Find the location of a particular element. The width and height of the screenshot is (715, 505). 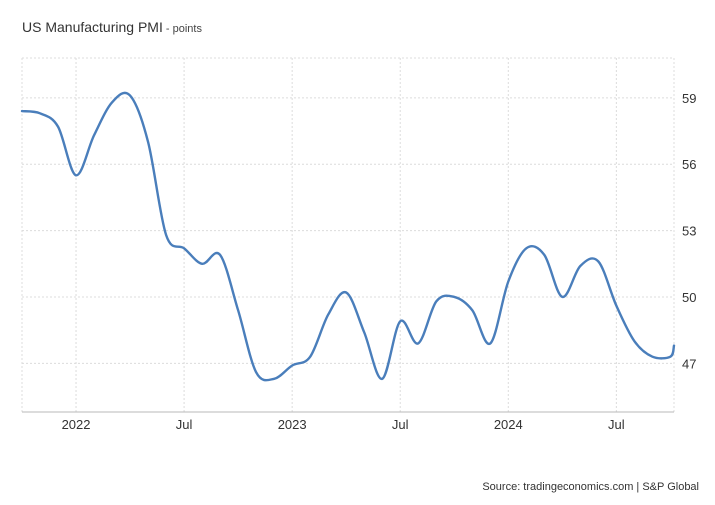

chart-unit: - points is located at coordinates (182, 29).